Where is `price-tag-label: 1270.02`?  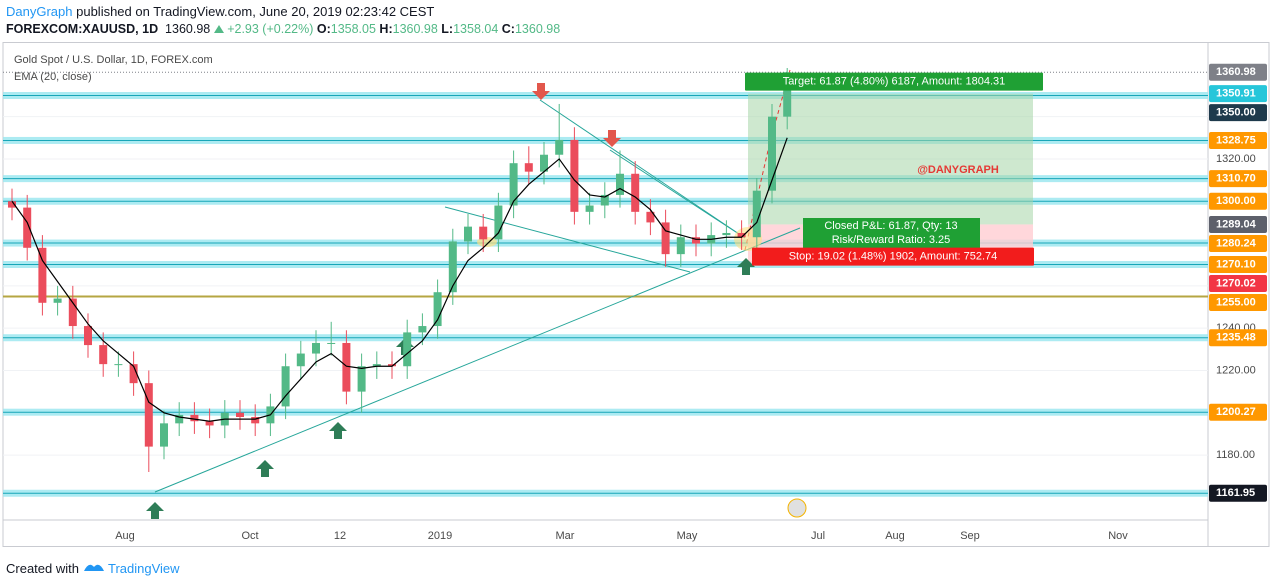 price-tag-label: 1270.02 is located at coordinates (1236, 283).